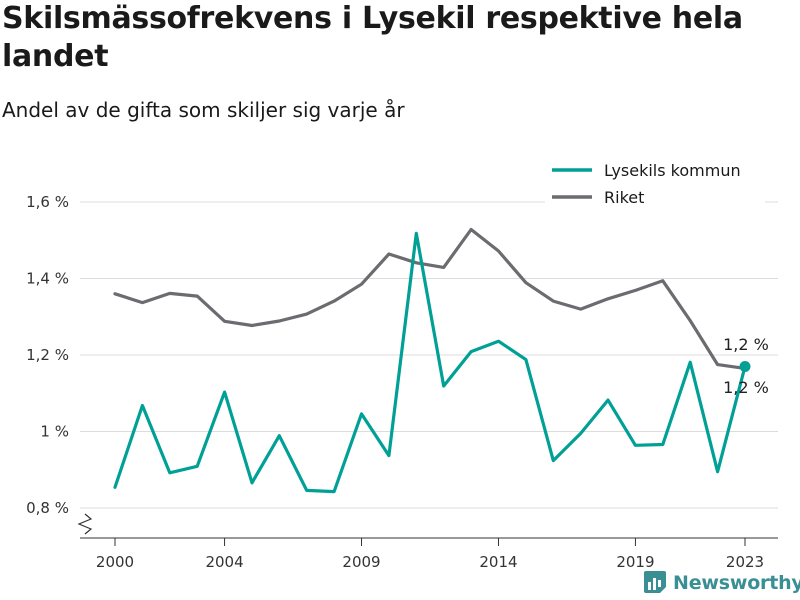 The width and height of the screenshot is (800, 600). I want to click on x-tick-label: 2000, so click(115, 562).